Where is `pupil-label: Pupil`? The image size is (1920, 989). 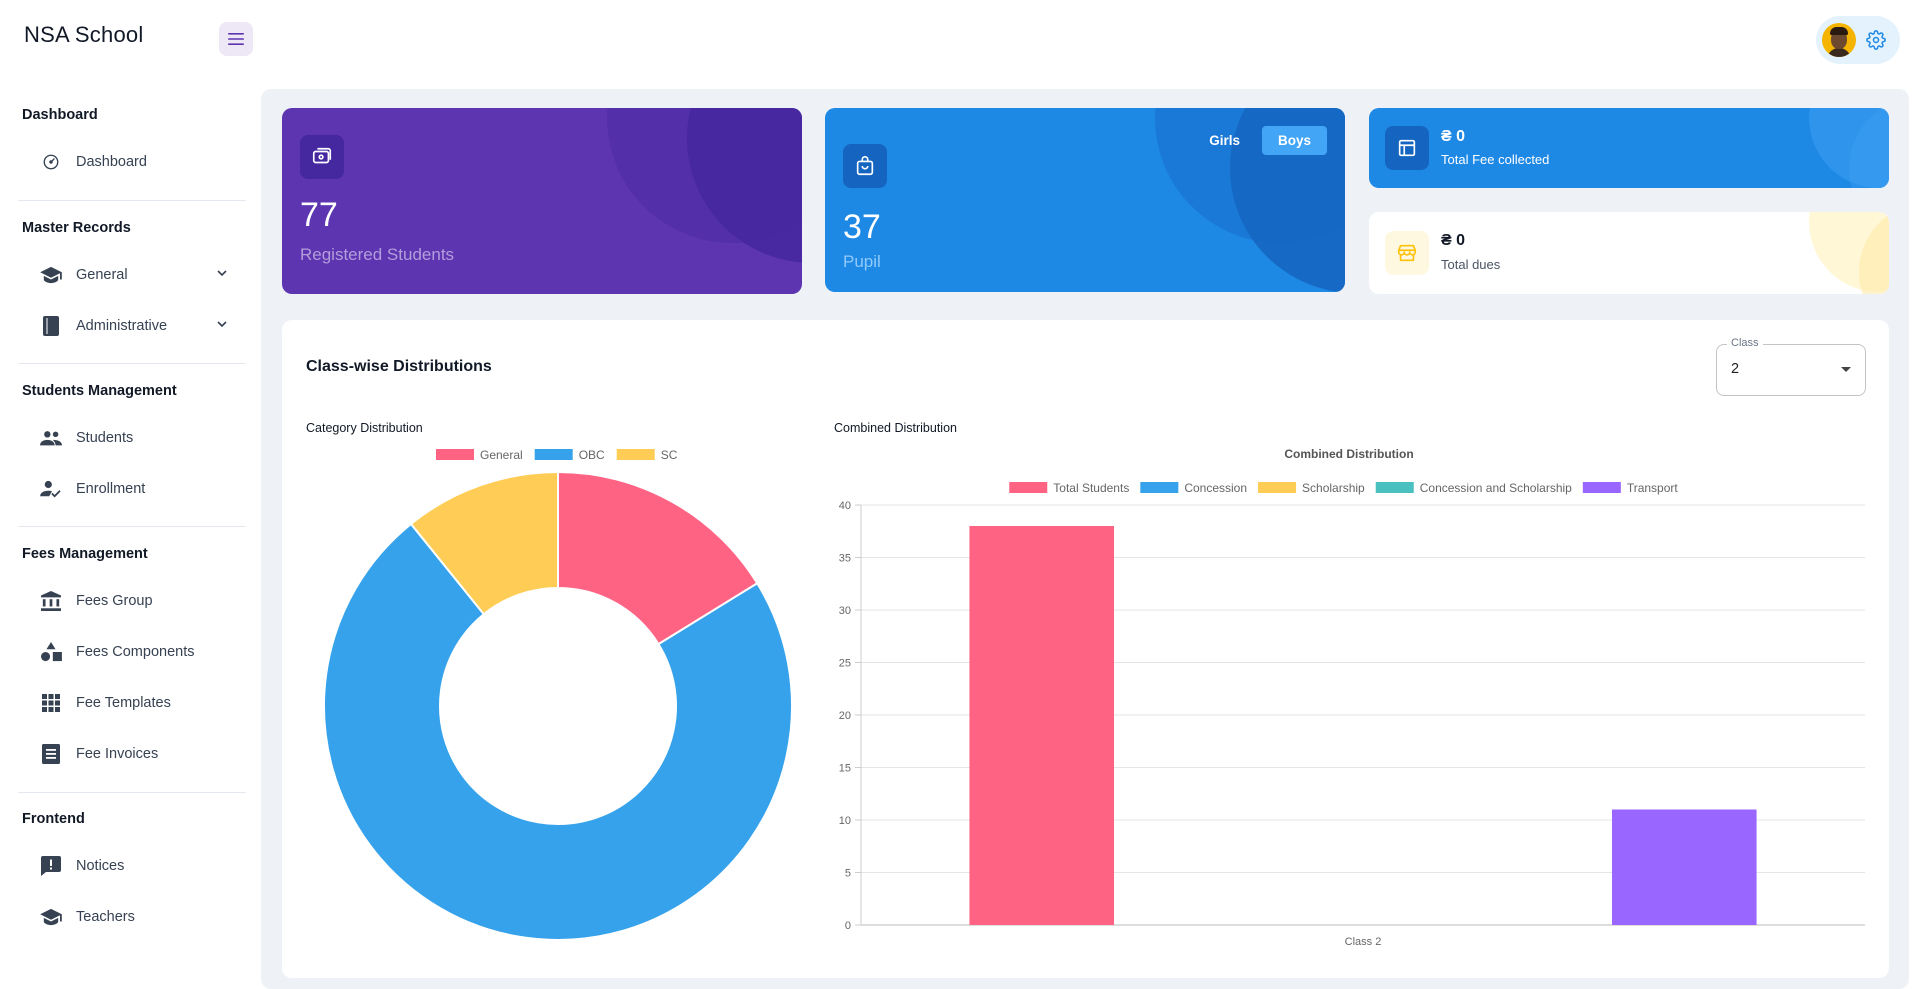 pupil-label: Pupil is located at coordinates (862, 261).